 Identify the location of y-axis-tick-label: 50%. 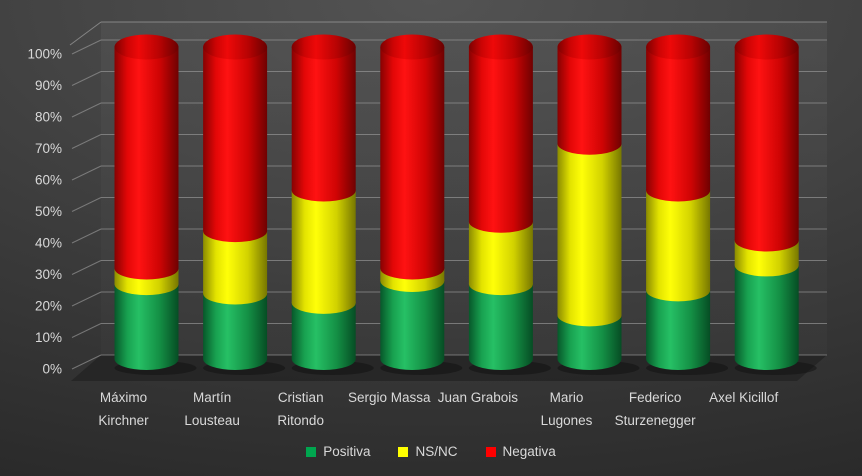
(48, 211).